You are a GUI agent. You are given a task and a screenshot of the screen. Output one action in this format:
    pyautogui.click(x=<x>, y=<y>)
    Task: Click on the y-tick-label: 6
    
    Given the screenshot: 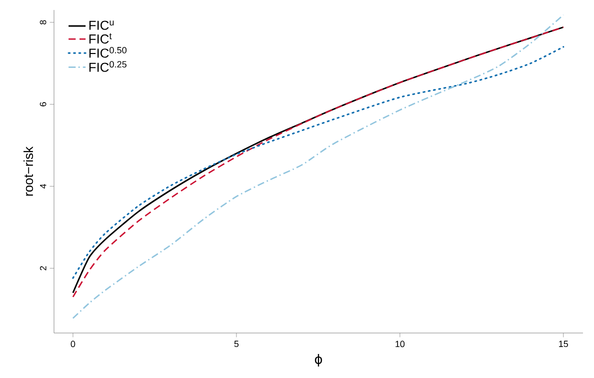 What is the action you would take?
    pyautogui.click(x=43, y=104)
    